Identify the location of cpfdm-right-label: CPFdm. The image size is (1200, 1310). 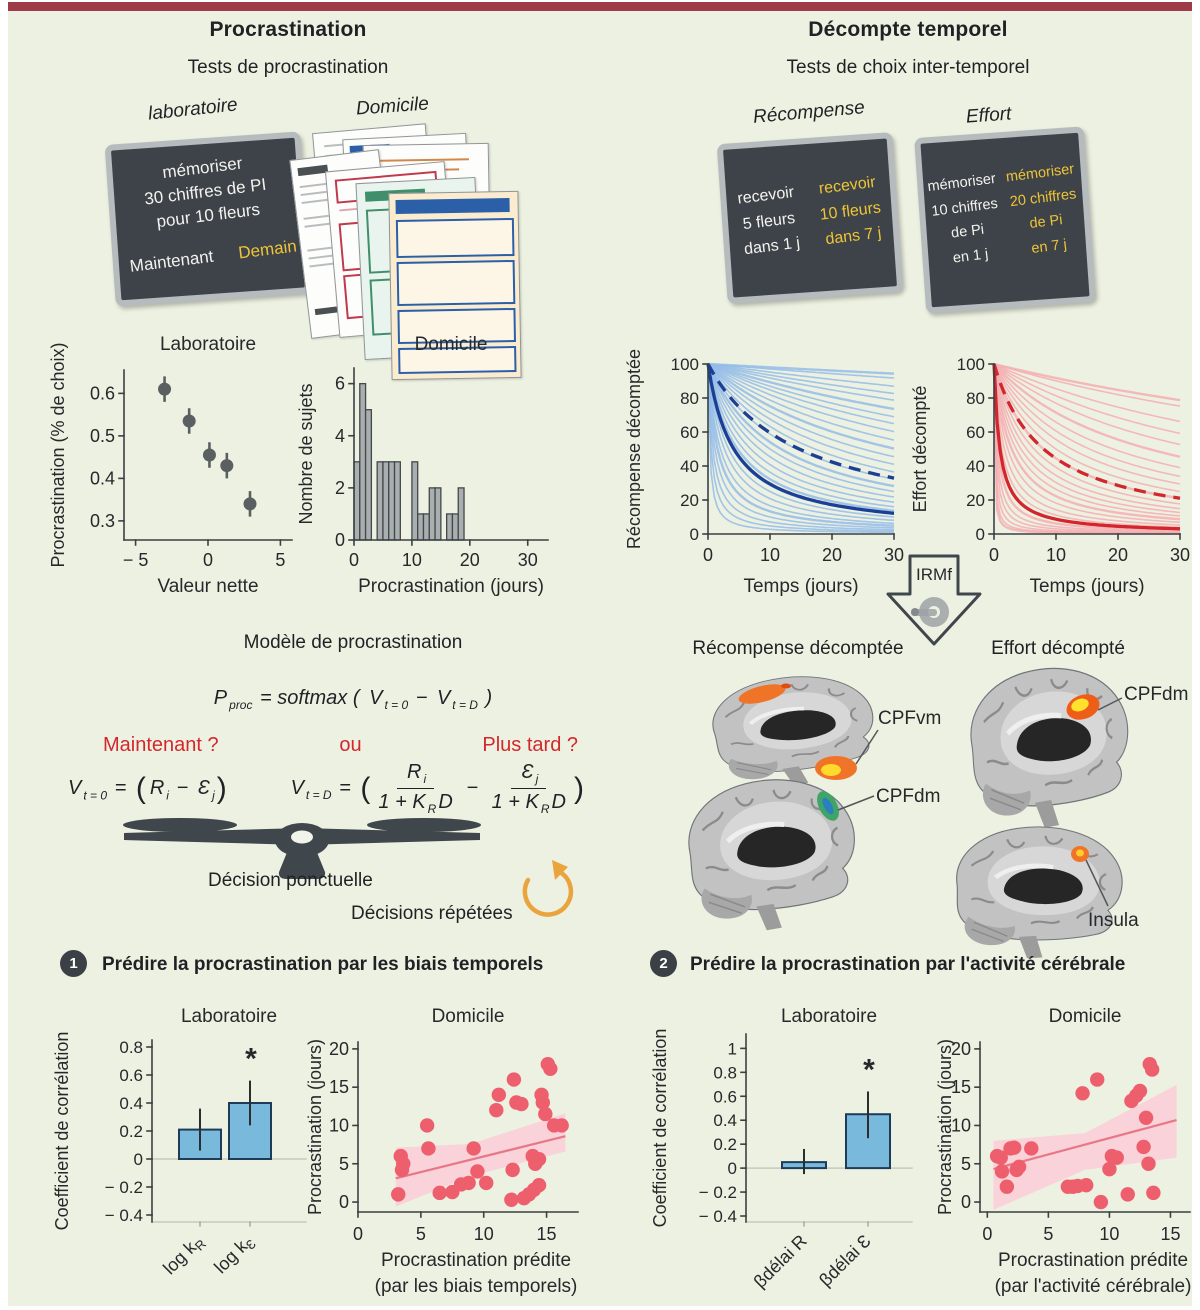
(1156, 694).